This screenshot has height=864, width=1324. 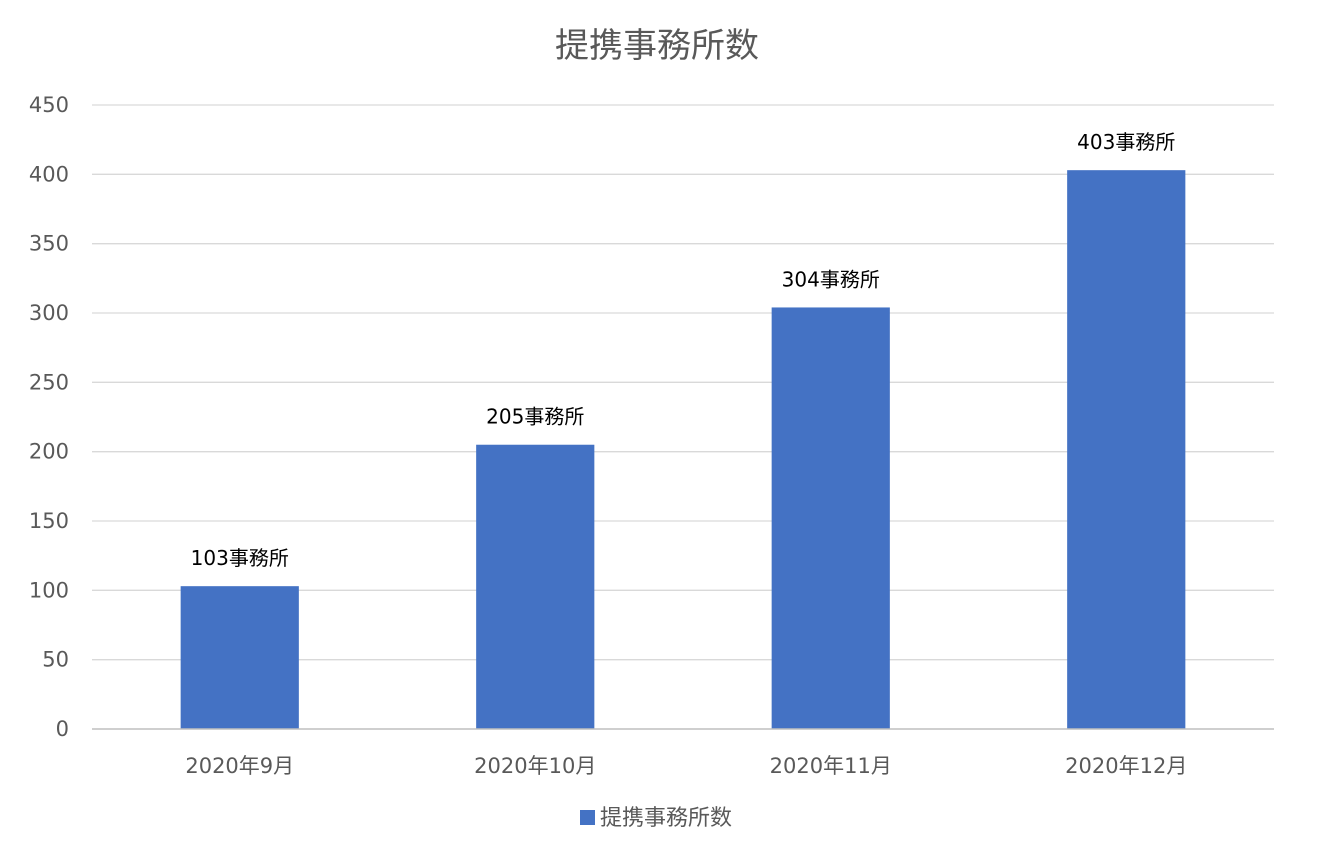 What do you see at coordinates (62, 729) in the screenshot?
I see `y-tick-label: 0` at bounding box center [62, 729].